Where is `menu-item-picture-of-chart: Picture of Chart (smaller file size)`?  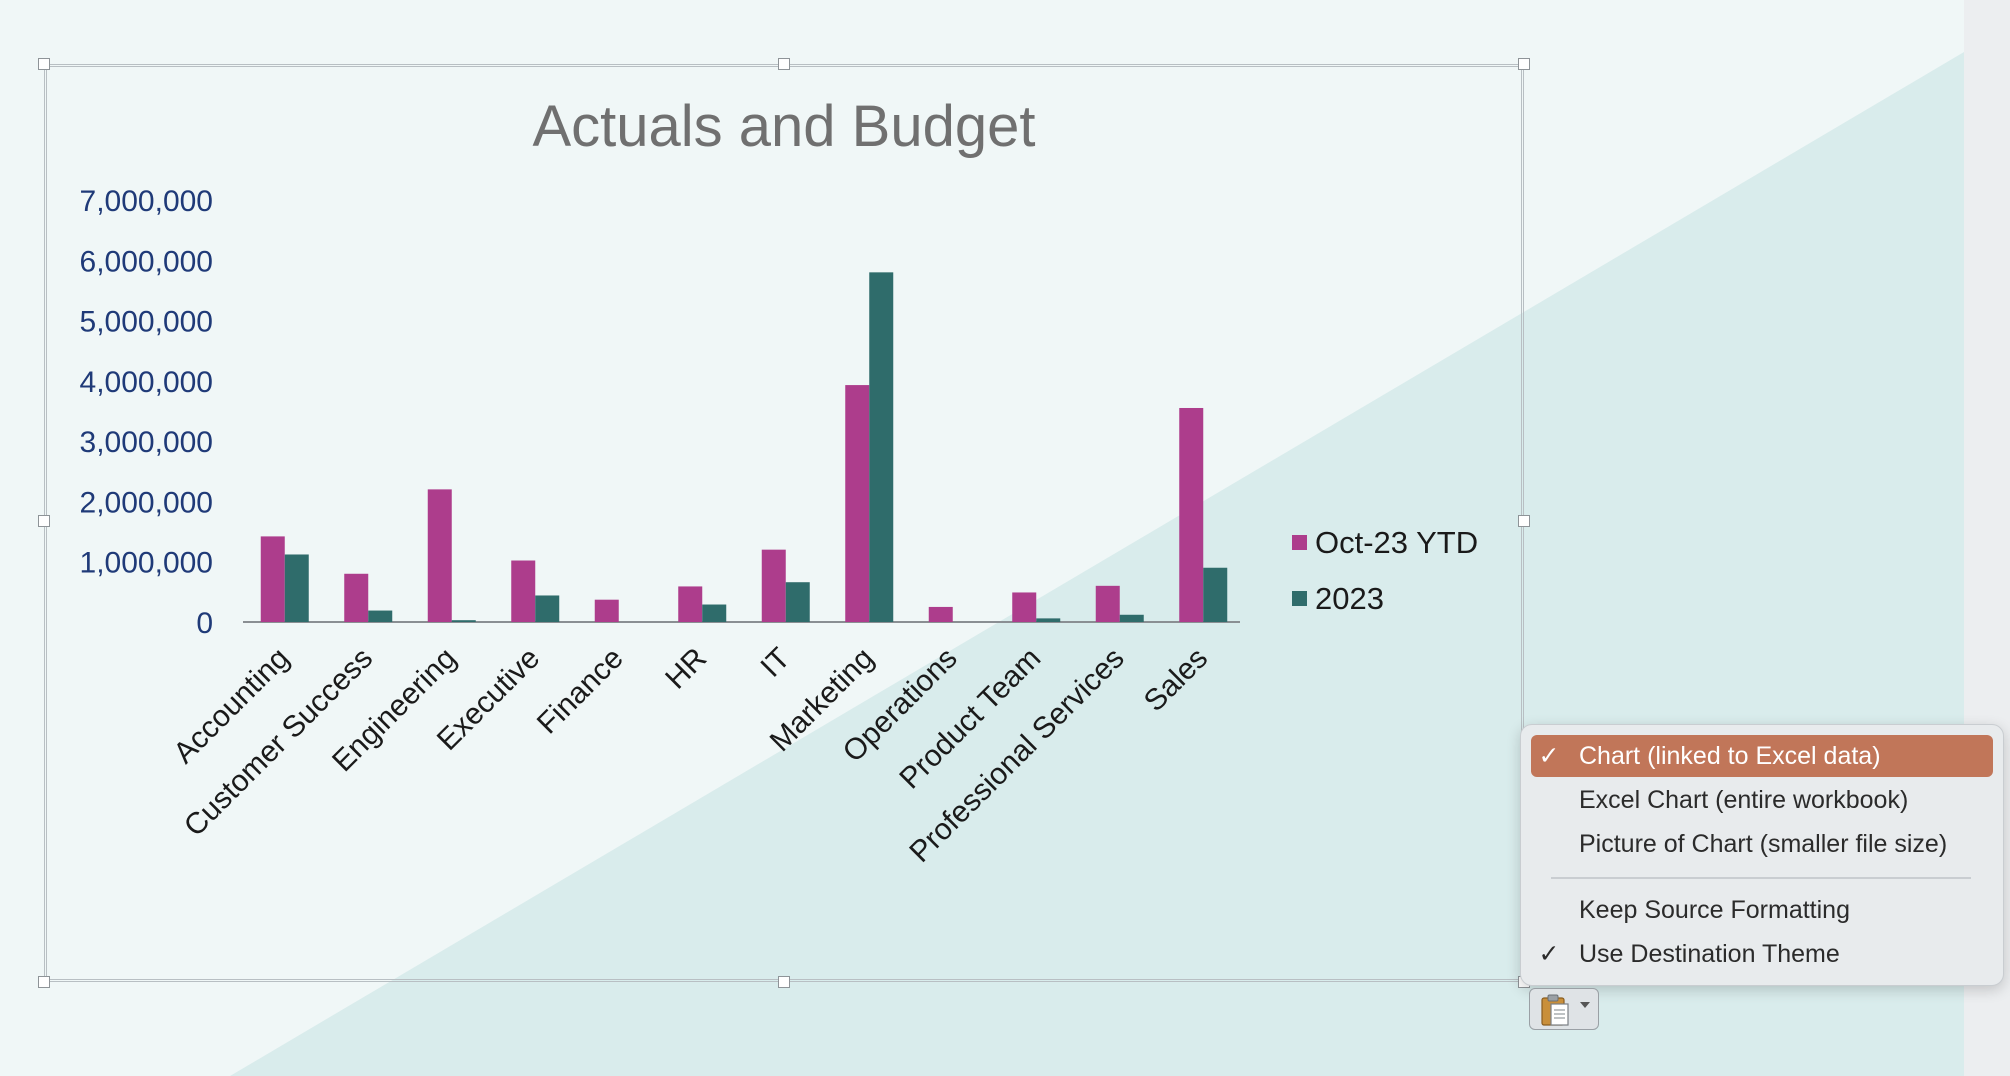
menu-item-picture-of-chart: Picture of Chart (smaller file size) is located at coordinates (1762, 844).